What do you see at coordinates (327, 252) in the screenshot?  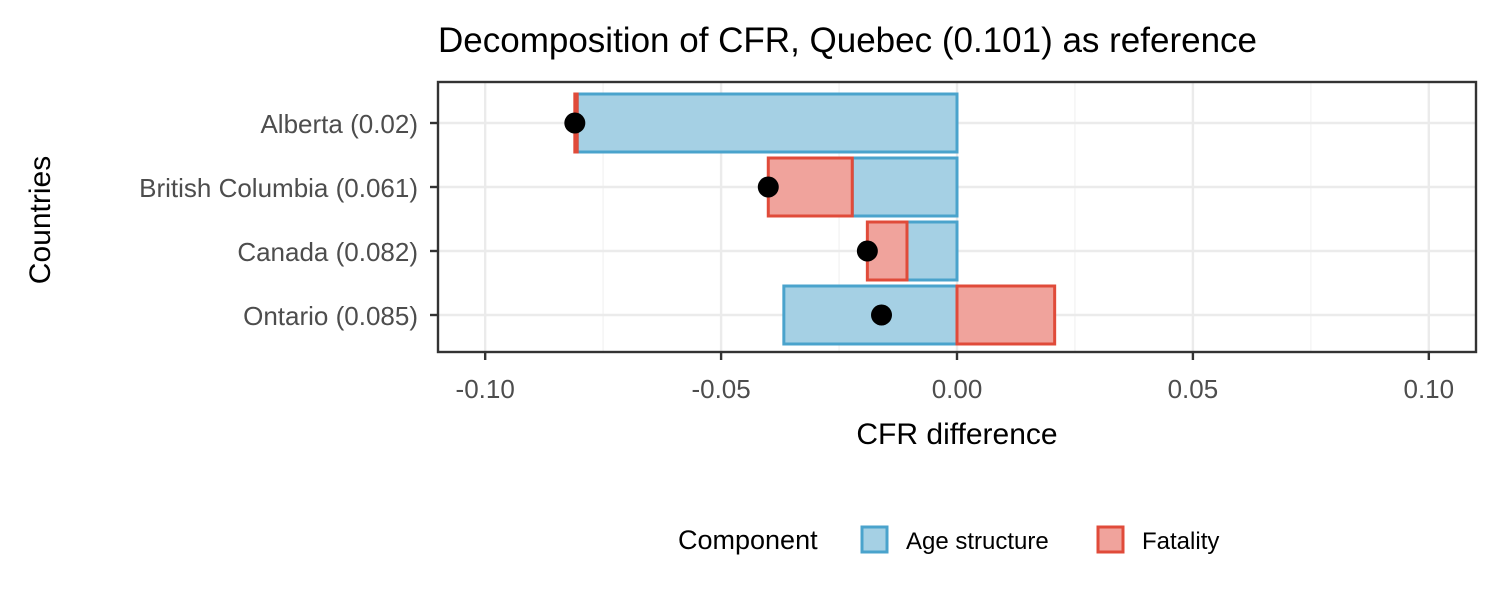 I see `y-tick-label: Canada (0.082)` at bounding box center [327, 252].